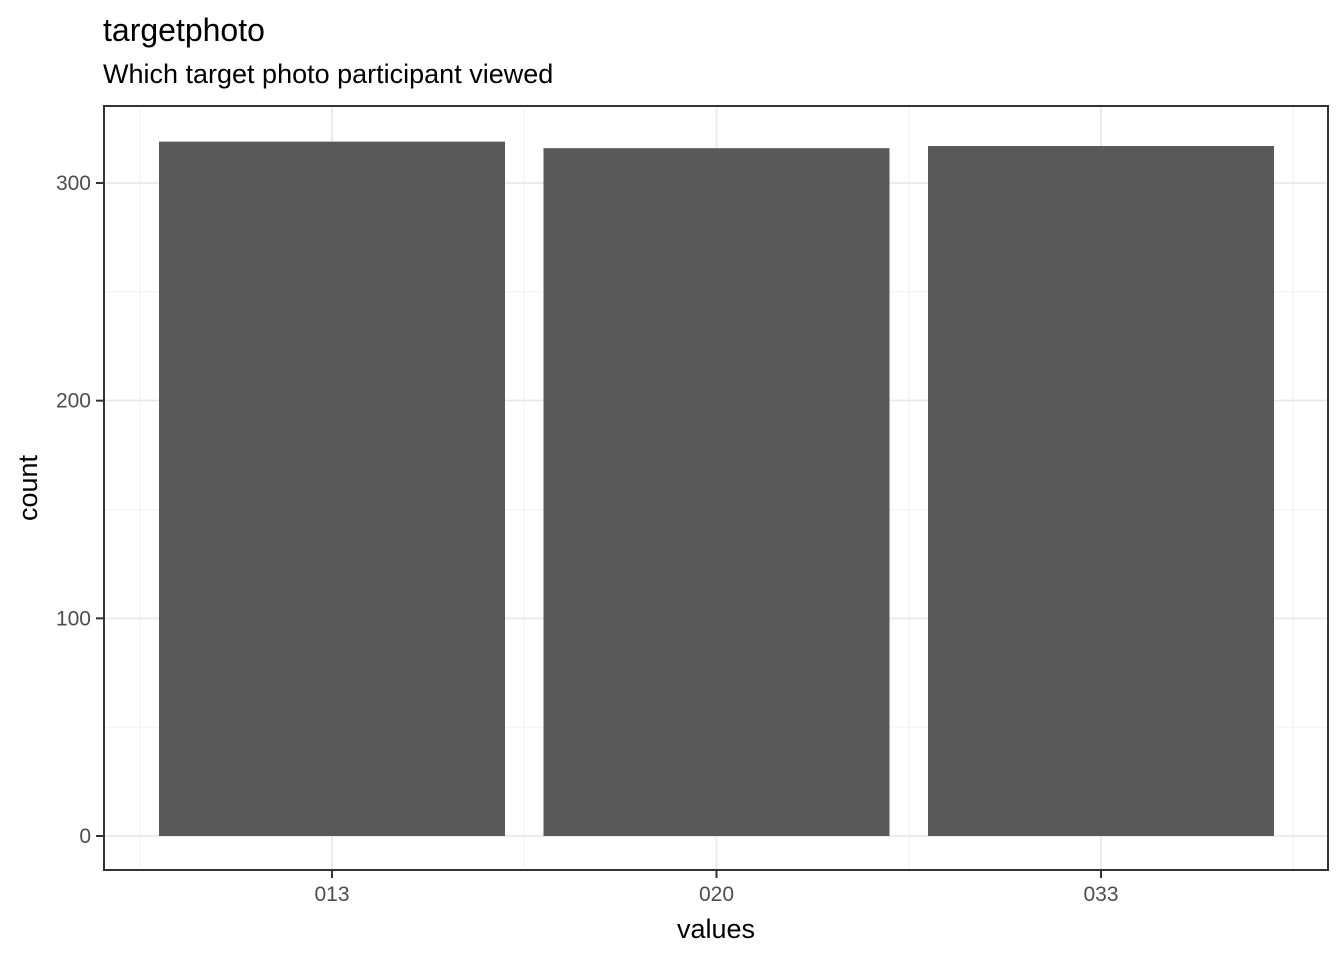  What do you see at coordinates (716, 929) in the screenshot?
I see `x-axis-title: values` at bounding box center [716, 929].